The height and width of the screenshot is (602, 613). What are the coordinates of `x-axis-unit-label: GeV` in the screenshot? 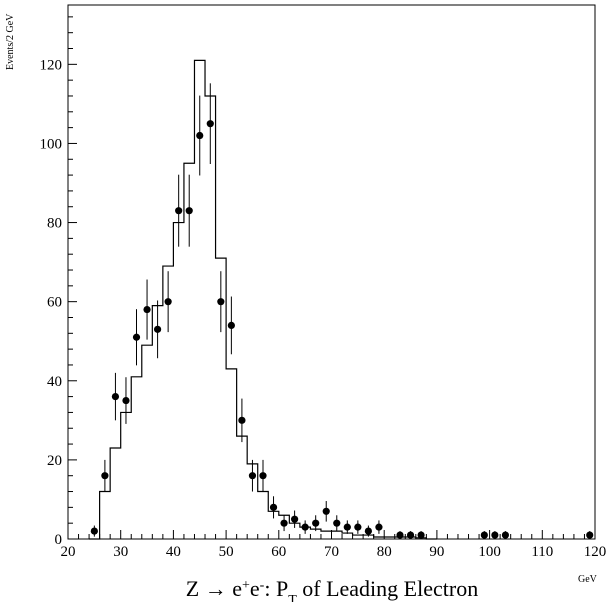 It's located at (588, 579).